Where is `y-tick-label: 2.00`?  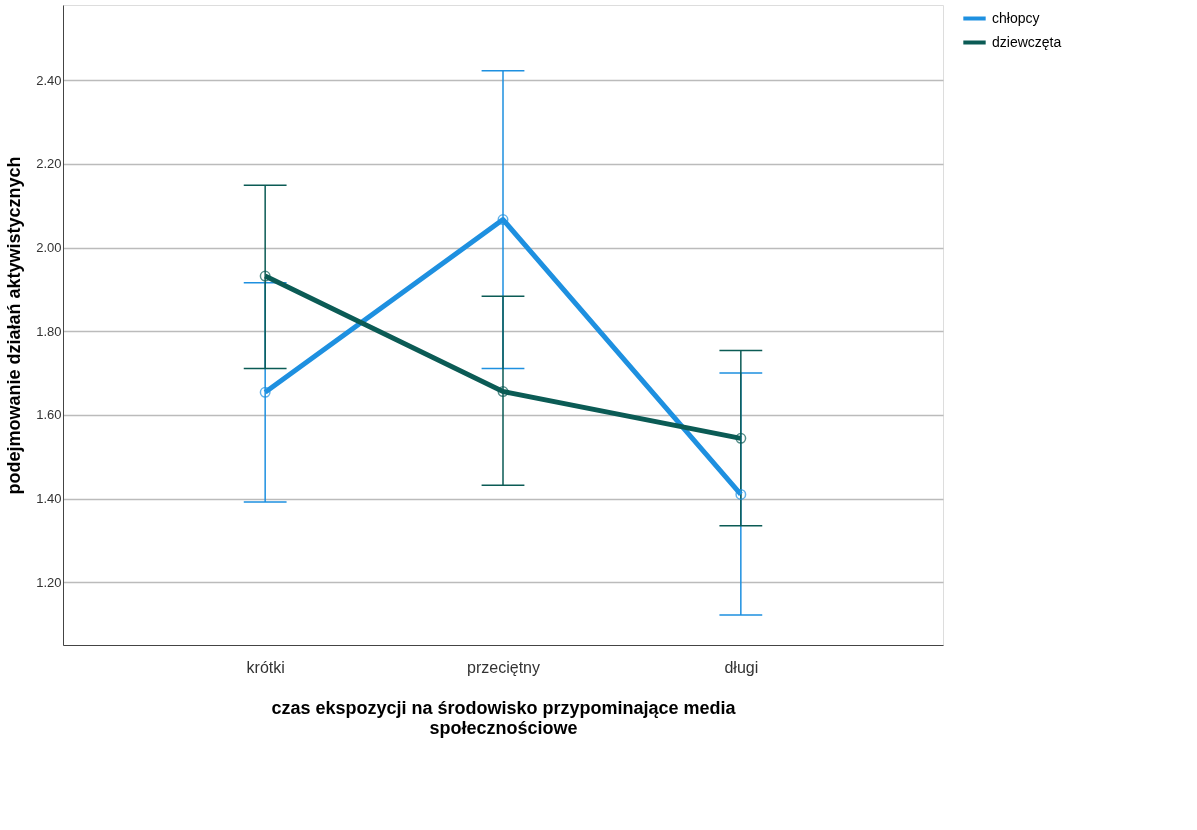 y-tick-label: 2.00 is located at coordinates (49, 248).